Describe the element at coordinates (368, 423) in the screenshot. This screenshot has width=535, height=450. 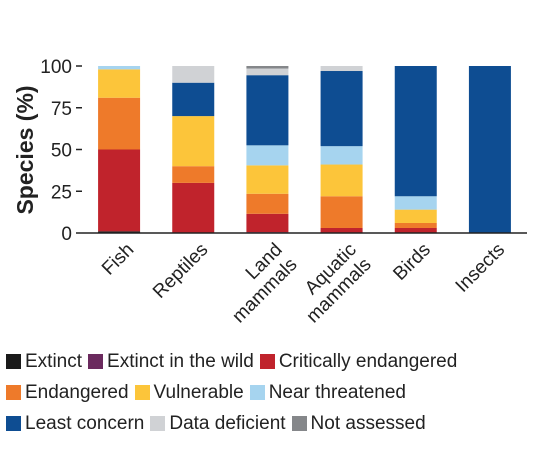
I see `legend-label: Not assessed` at that location.